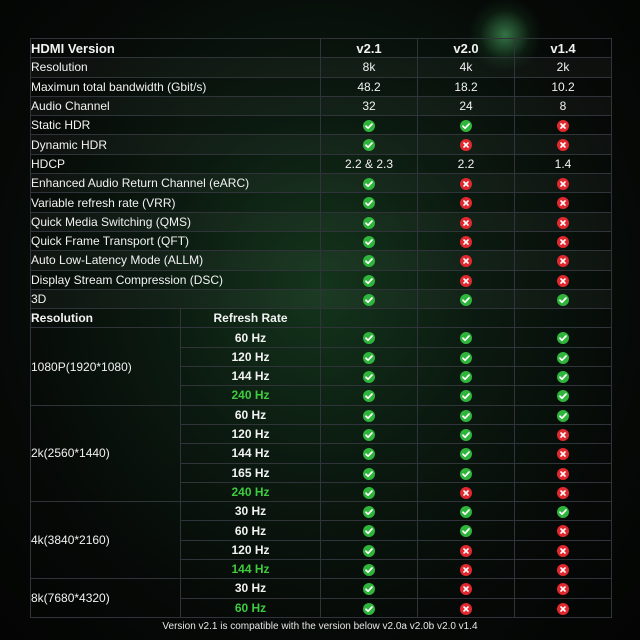 Image resolution: width=640 pixels, height=640 pixels. Describe the element at coordinates (105, 598) in the screenshot. I see `resolution-group-label: 8k(7680*4320)` at that location.